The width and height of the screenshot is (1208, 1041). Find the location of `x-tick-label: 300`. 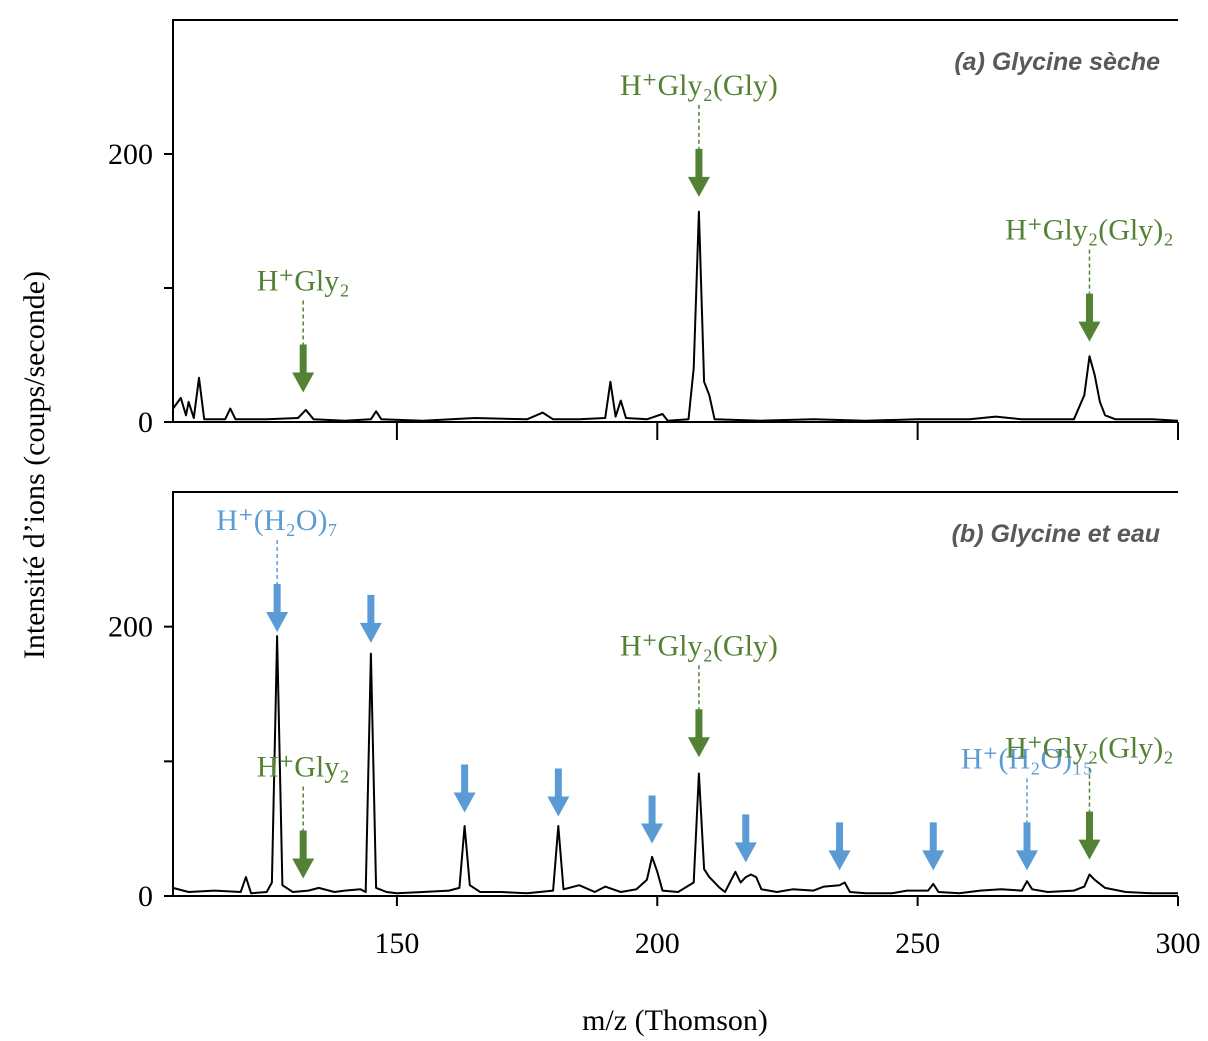

x-tick-label: 300 is located at coordinates (1178, 943).